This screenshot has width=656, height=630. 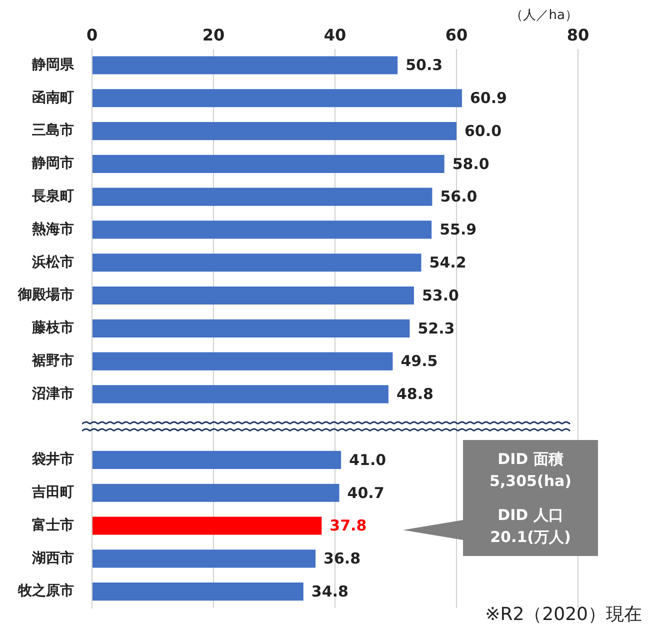 I want to click on data-label: 55.9, so click(x=458, y=229).